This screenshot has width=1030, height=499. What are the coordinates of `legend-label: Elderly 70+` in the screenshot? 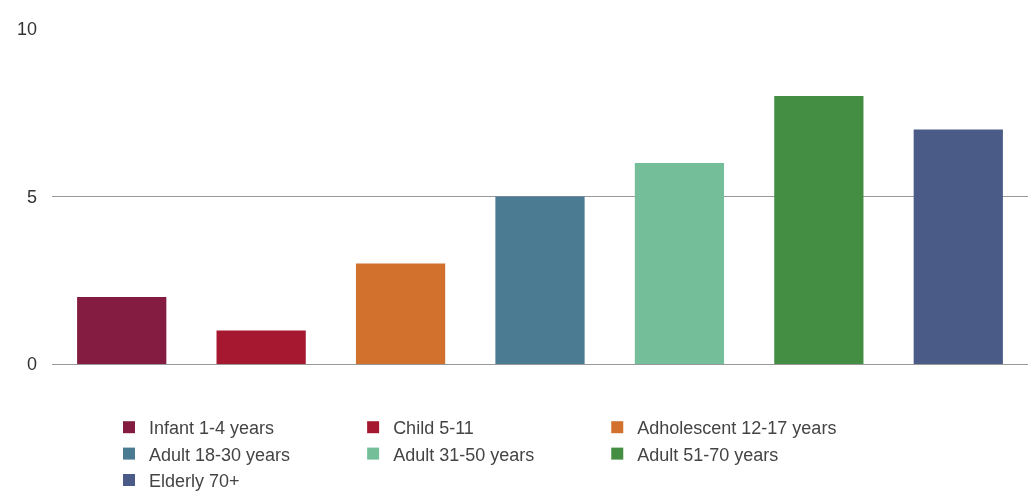 It's located at (194, 481).